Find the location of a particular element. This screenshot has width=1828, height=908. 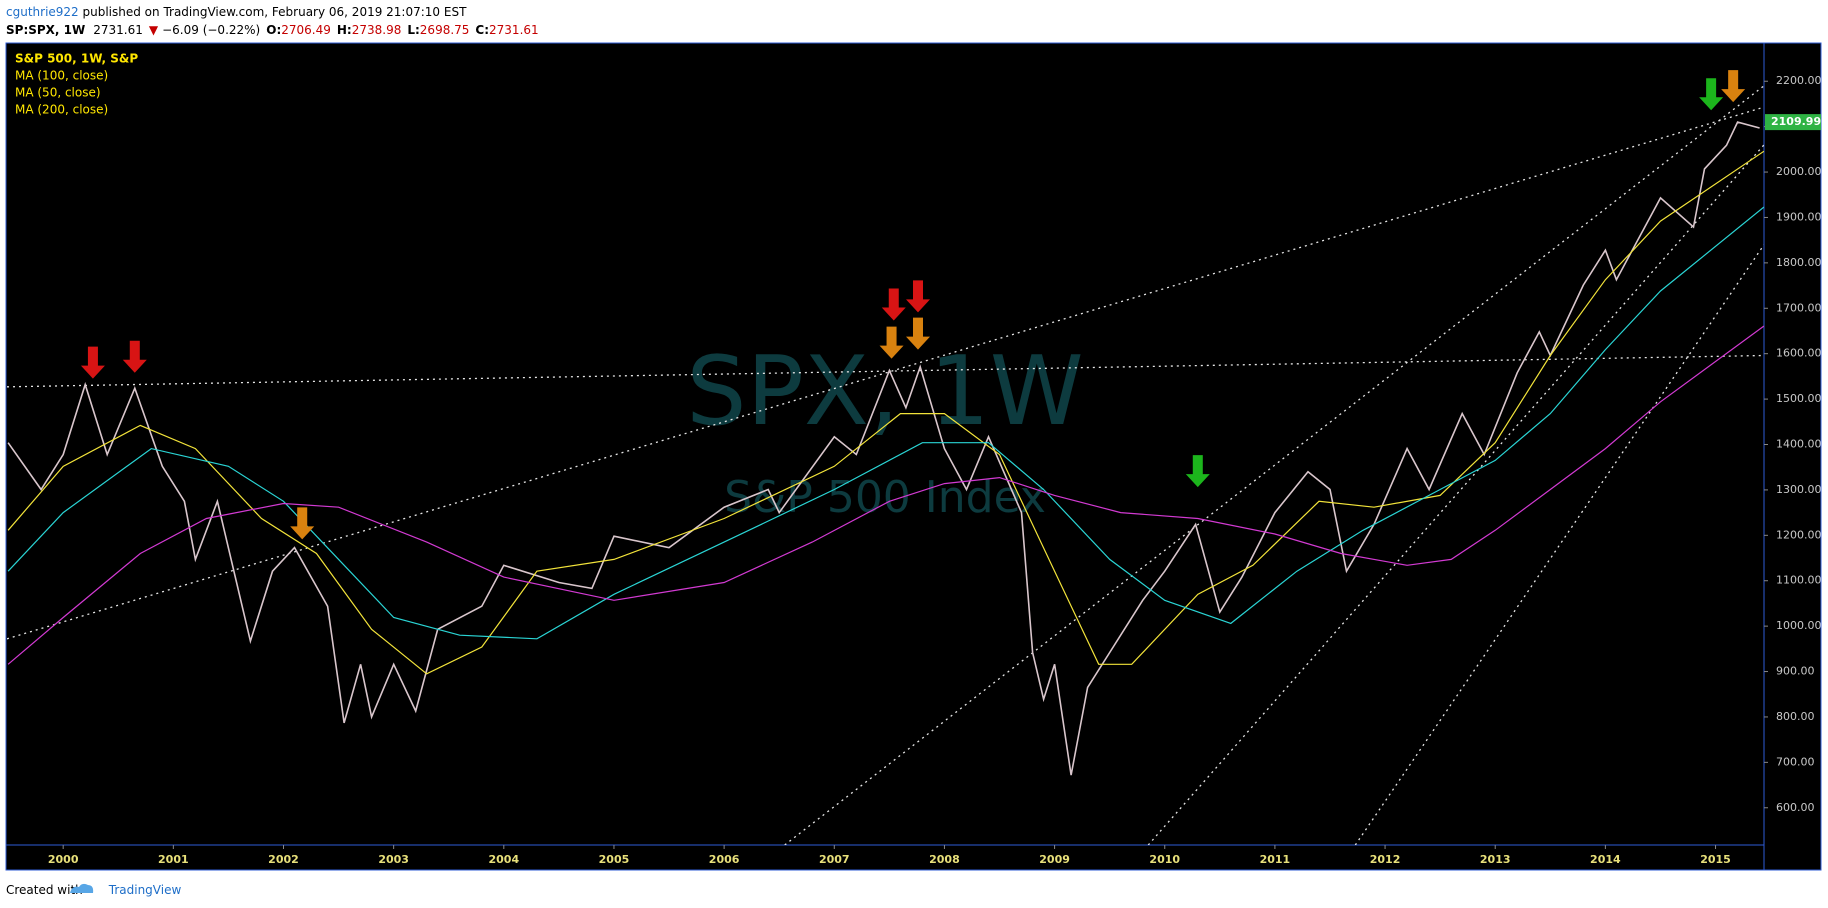

x-tick-label: 2012 is located at coordinates (1385, 859).